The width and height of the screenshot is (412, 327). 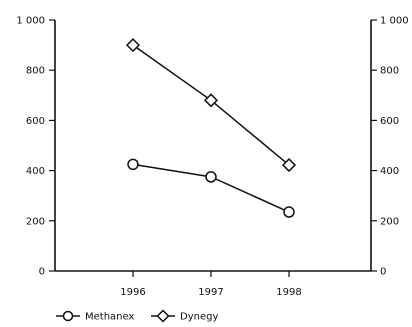 What do you see at coordinates (389, 121) in the screenshot?
I see `right-y-tick-label: 600` at bounding box center [389, 121].